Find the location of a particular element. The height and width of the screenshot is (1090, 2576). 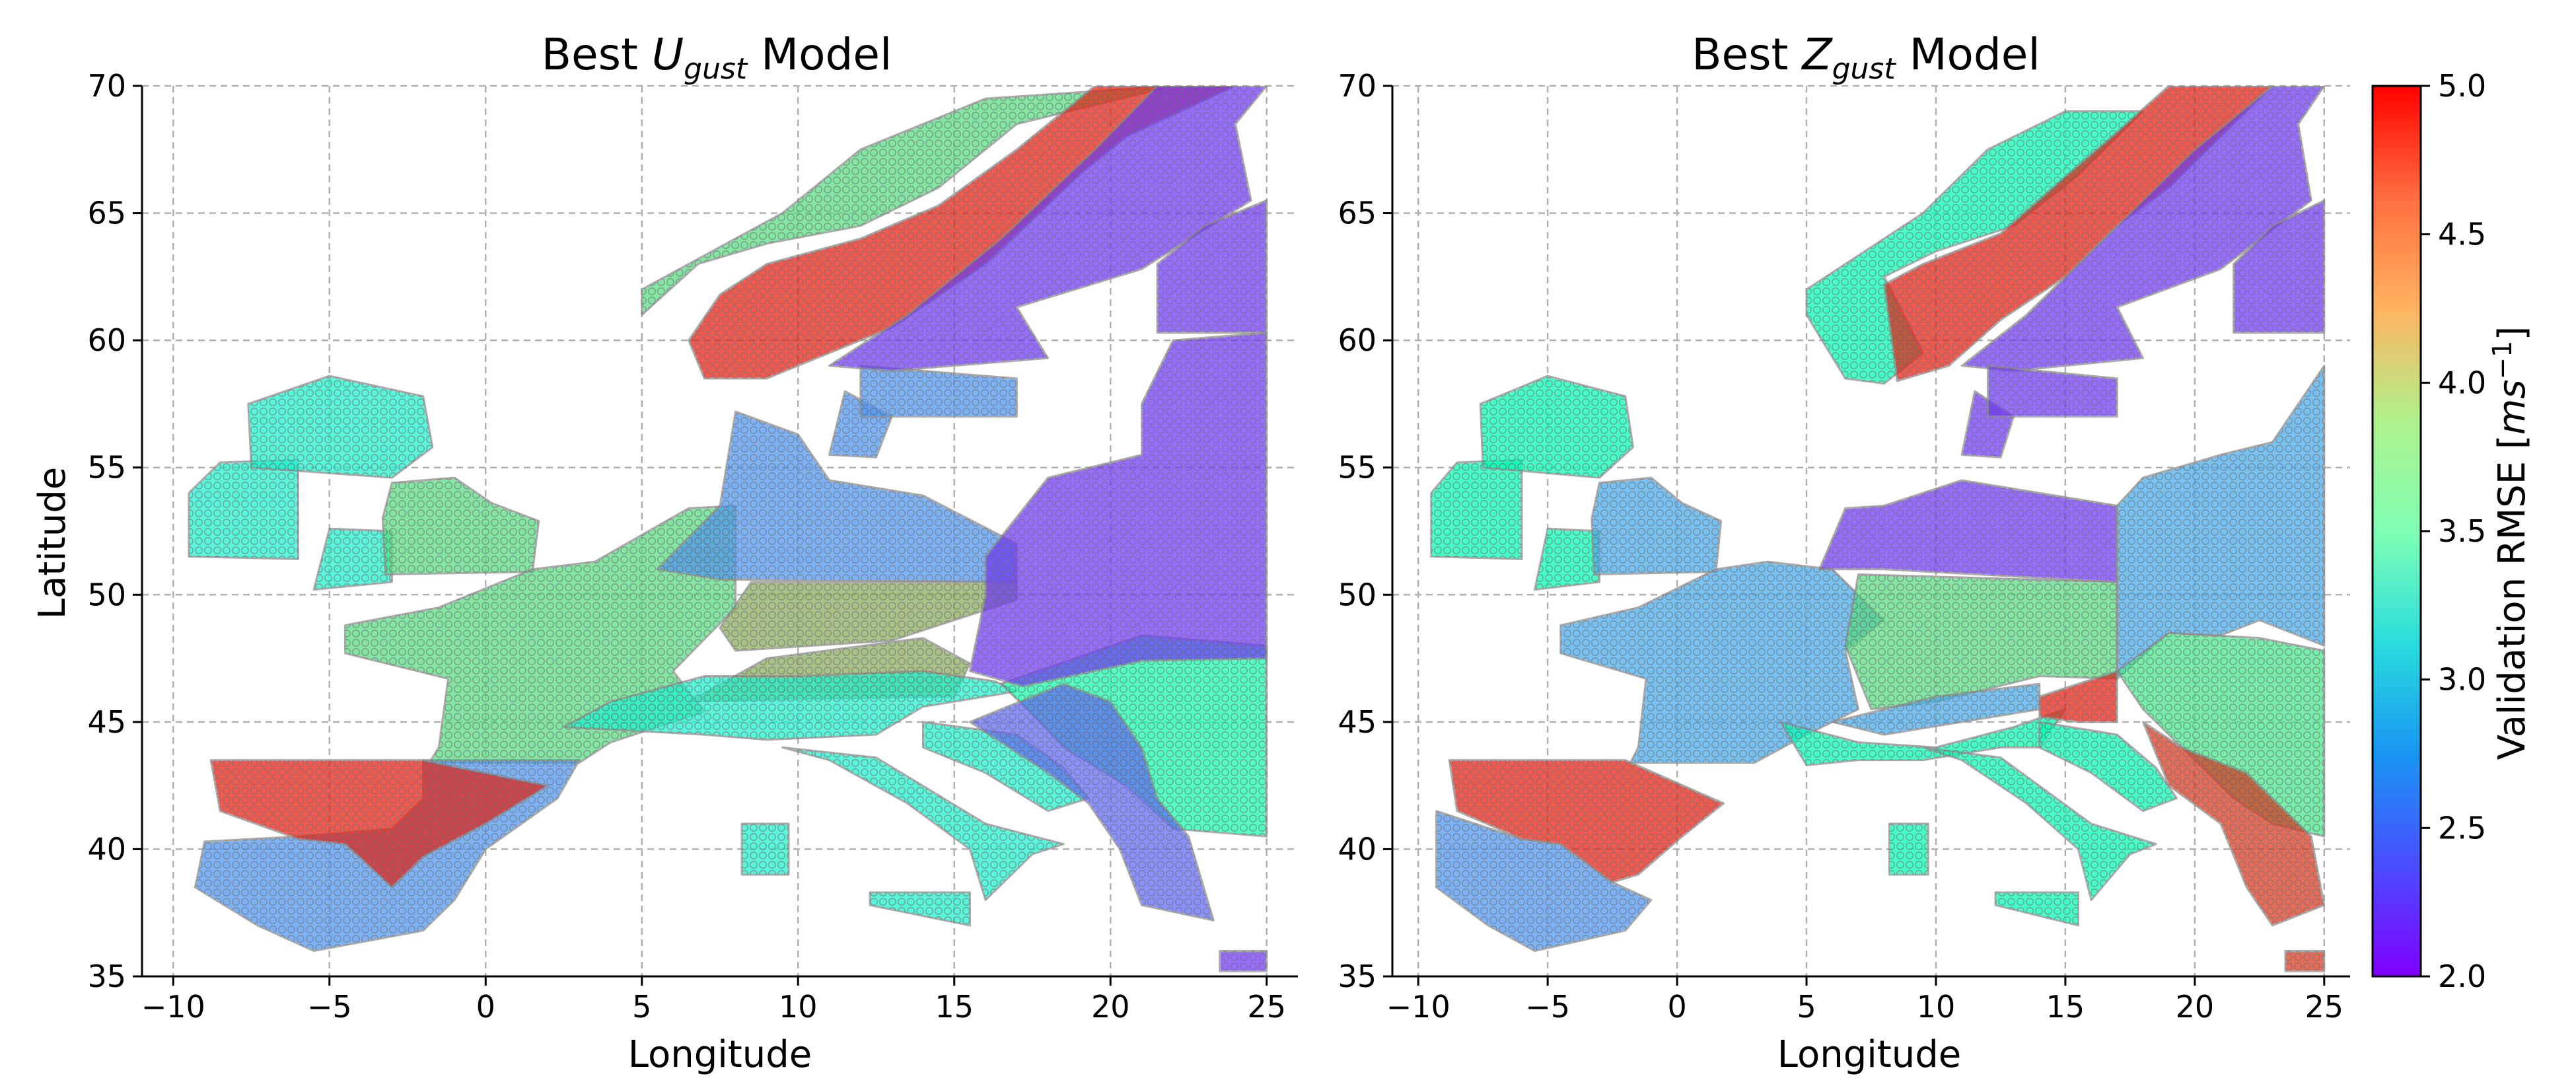

colorbar-gradient is located at coordinates (2397, 531).